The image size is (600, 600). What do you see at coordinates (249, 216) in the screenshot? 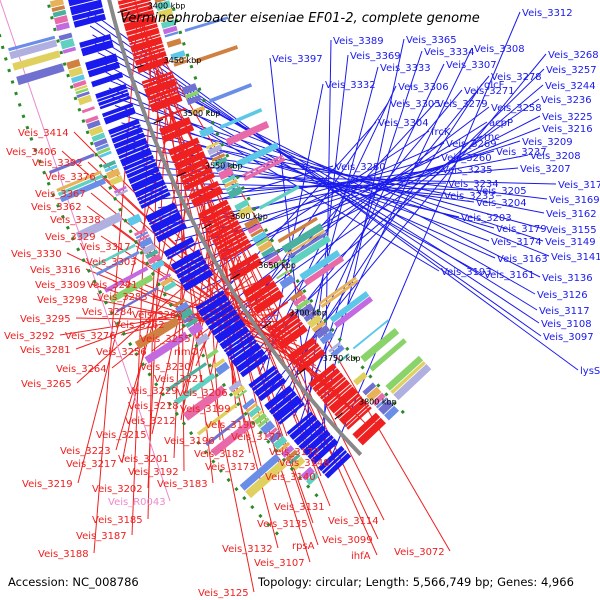
I see `tick-label: 3600 kbp` at bounding box center [249, 216].